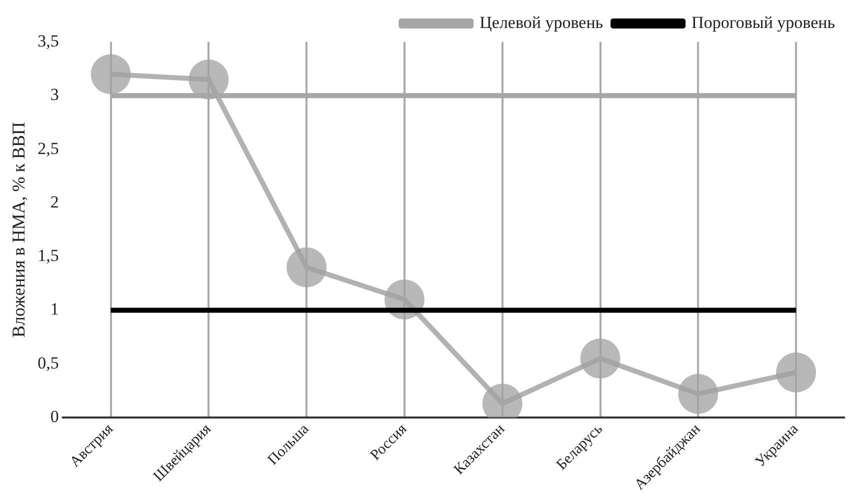  I want to click on legend-label: Пороговый уровень, so click(764, 22).